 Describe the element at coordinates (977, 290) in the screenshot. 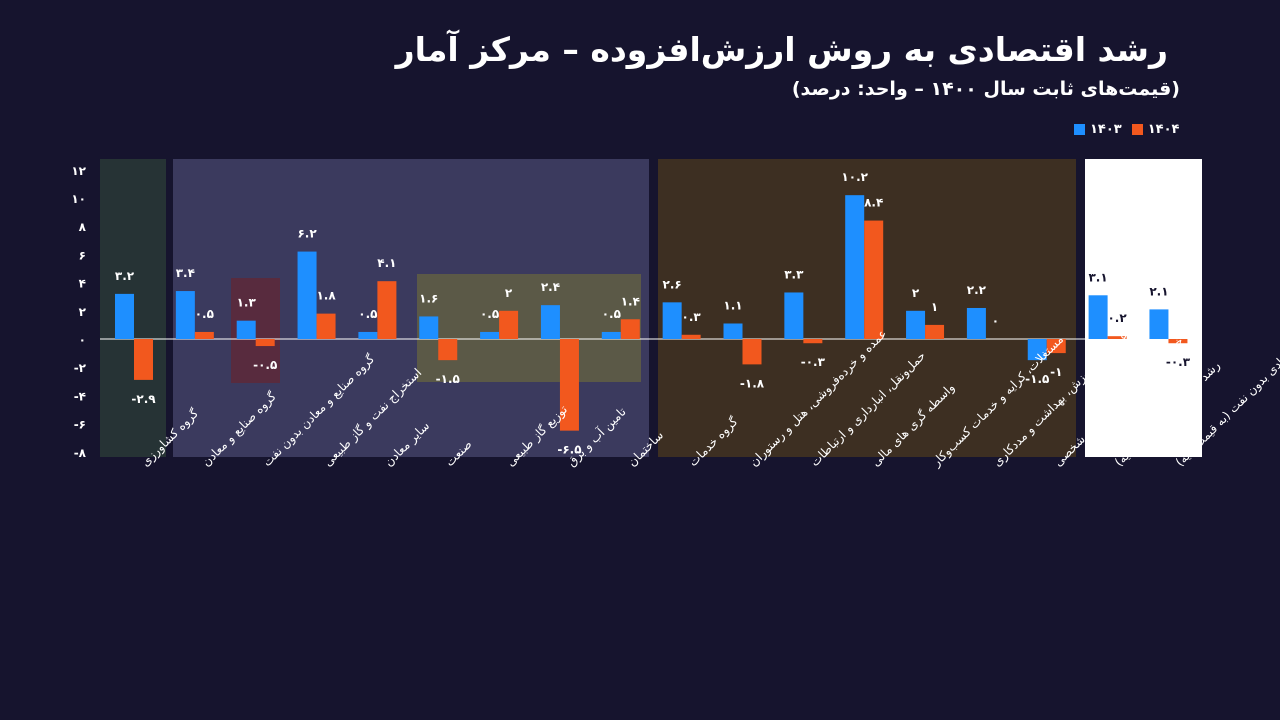

I see `data-label: ۲.۲` at that location.